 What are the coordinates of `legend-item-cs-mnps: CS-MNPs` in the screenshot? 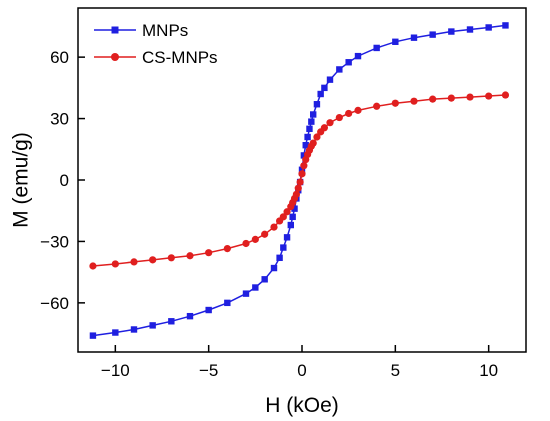 It's located at (156, 57).